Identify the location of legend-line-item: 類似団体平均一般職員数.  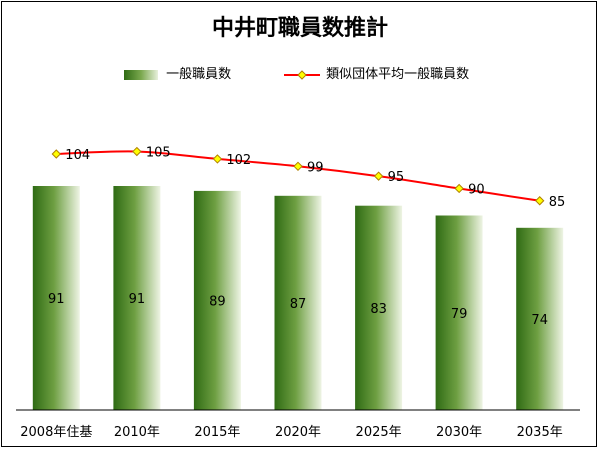
(375, 73).